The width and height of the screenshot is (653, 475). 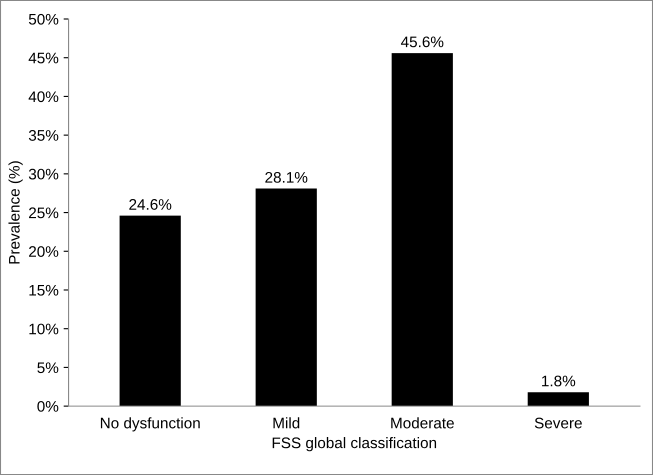 I want to click on y-tick-label: 35%, so click(x=43, y=135).